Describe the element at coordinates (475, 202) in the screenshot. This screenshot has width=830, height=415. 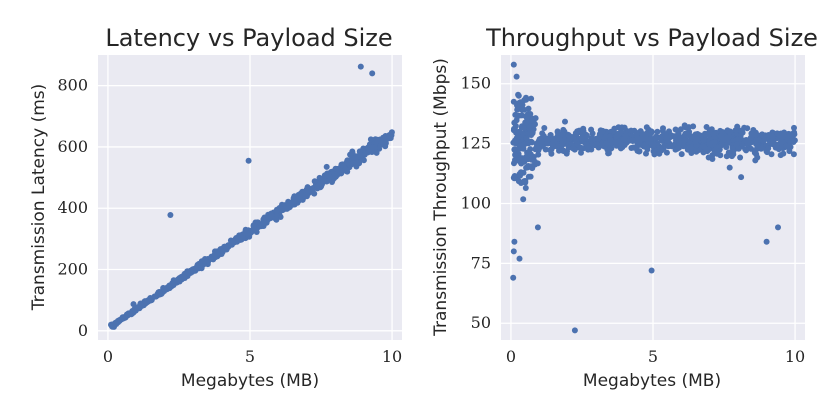
I see `y-tick-label: 100` at that location.